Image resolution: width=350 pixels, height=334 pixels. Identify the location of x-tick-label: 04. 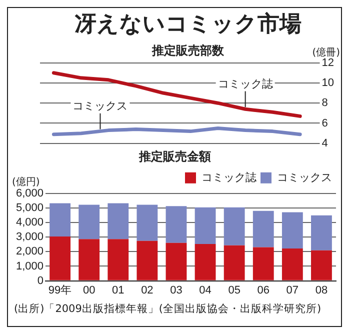
(205, 290).